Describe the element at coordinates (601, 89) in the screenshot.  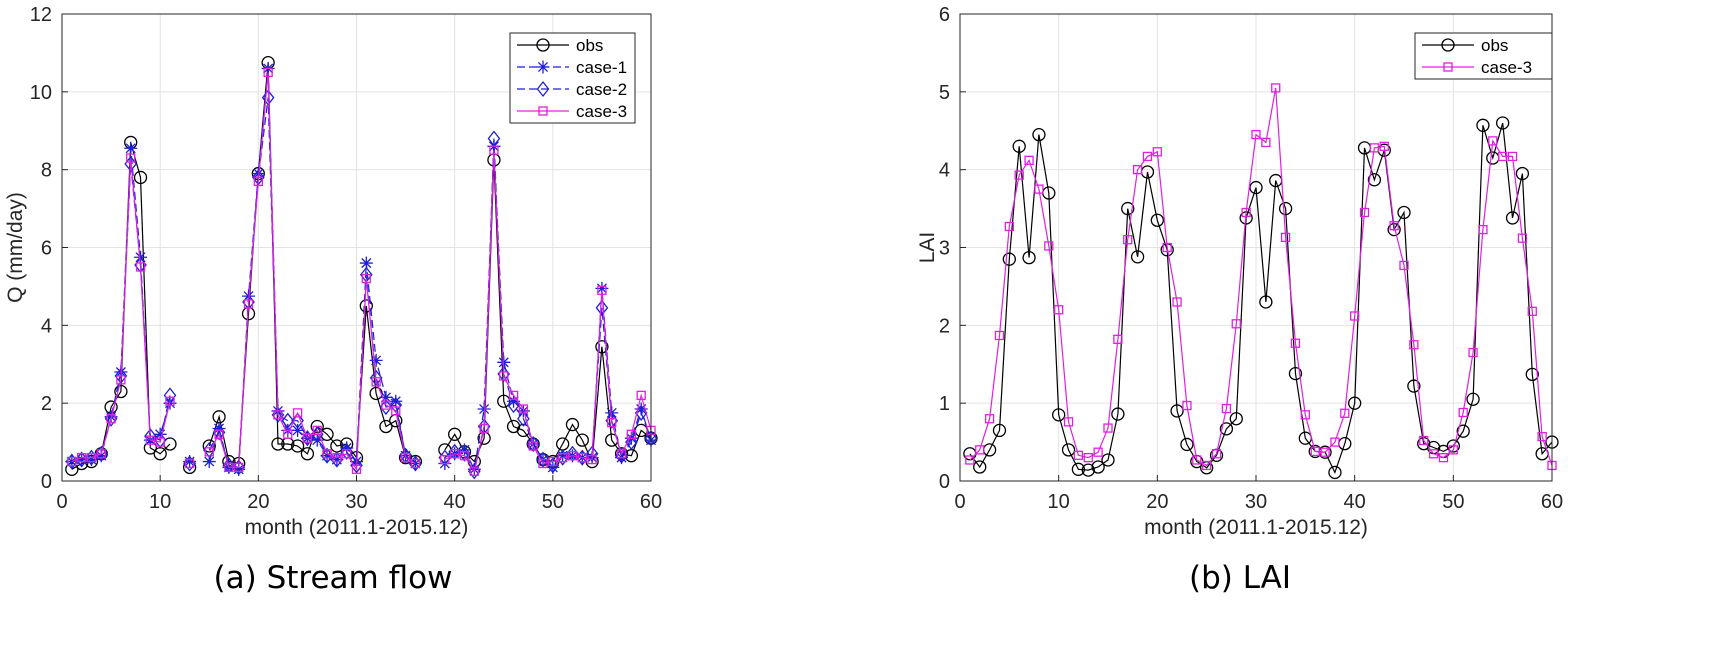
I see `legend-label-case-2: case-2` at that location.